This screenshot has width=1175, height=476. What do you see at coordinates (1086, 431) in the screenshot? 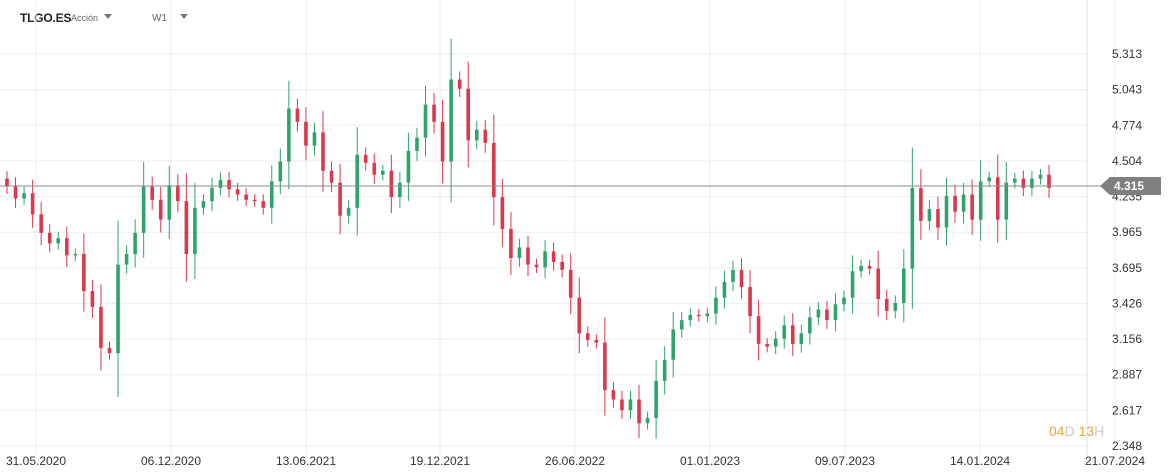
I see `countdown-hours: 13` at bounding box center [1086, 431].